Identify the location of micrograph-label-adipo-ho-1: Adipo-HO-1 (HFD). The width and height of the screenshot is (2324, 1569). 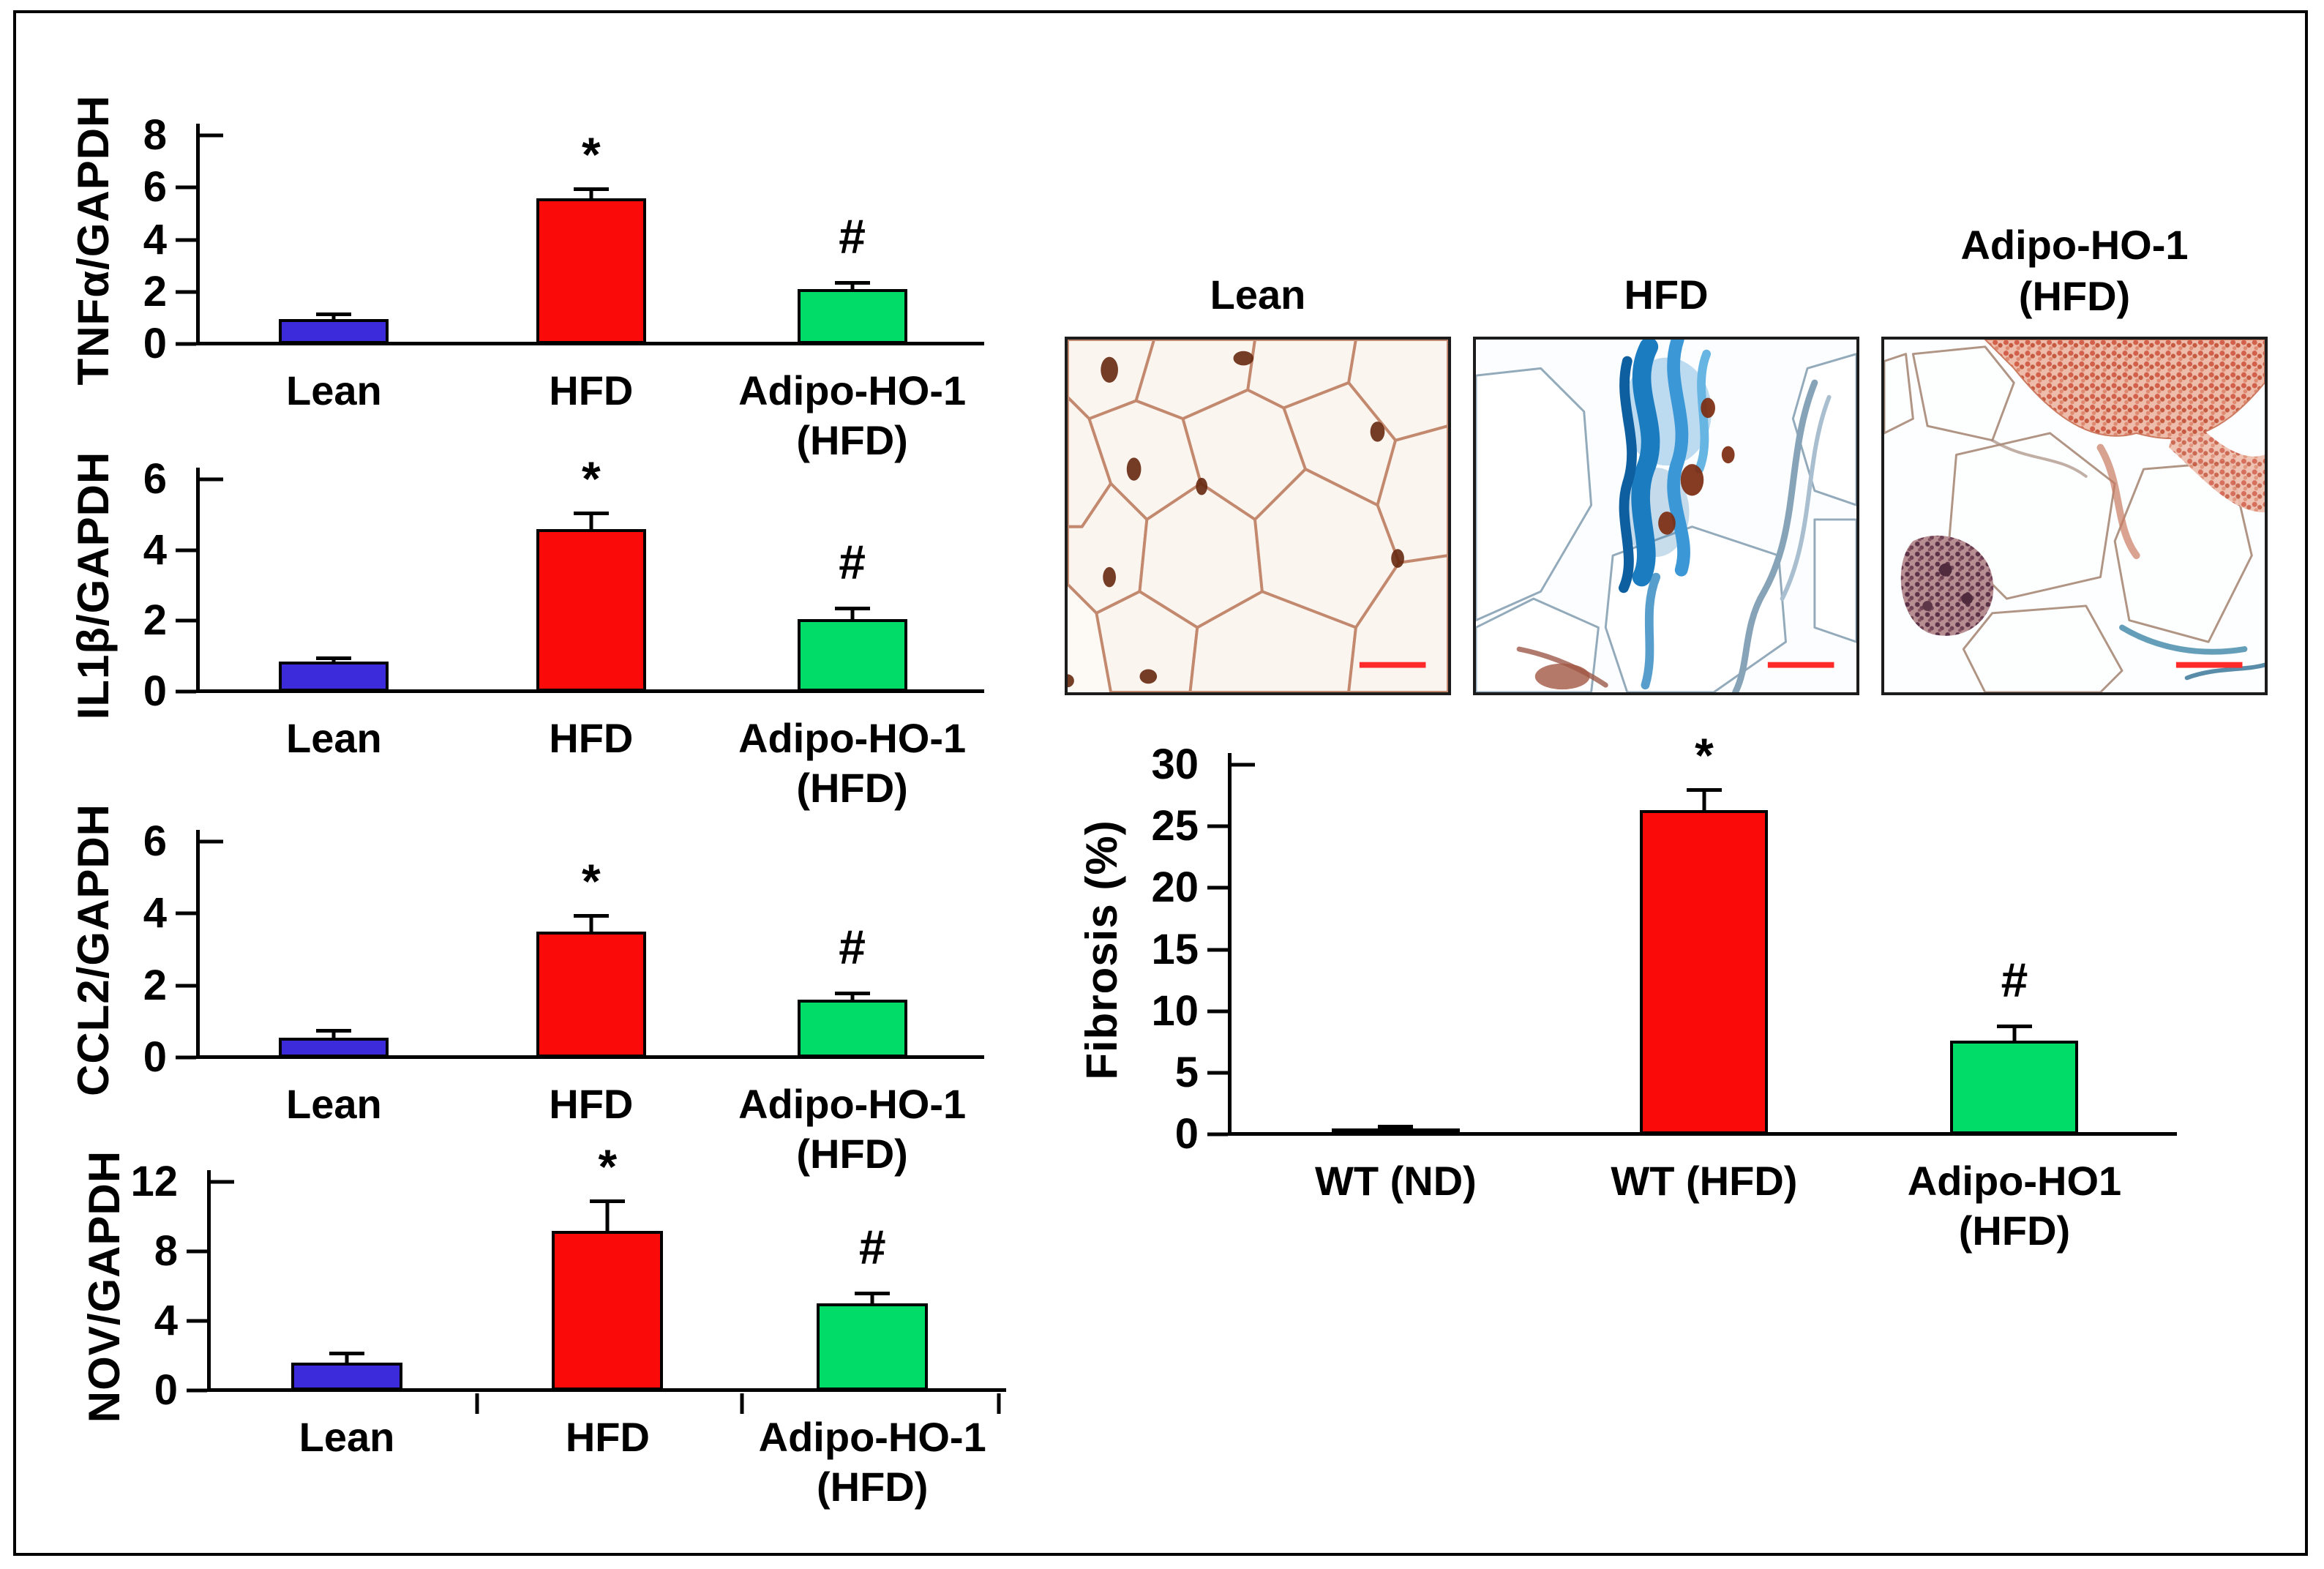
(2074, 271).